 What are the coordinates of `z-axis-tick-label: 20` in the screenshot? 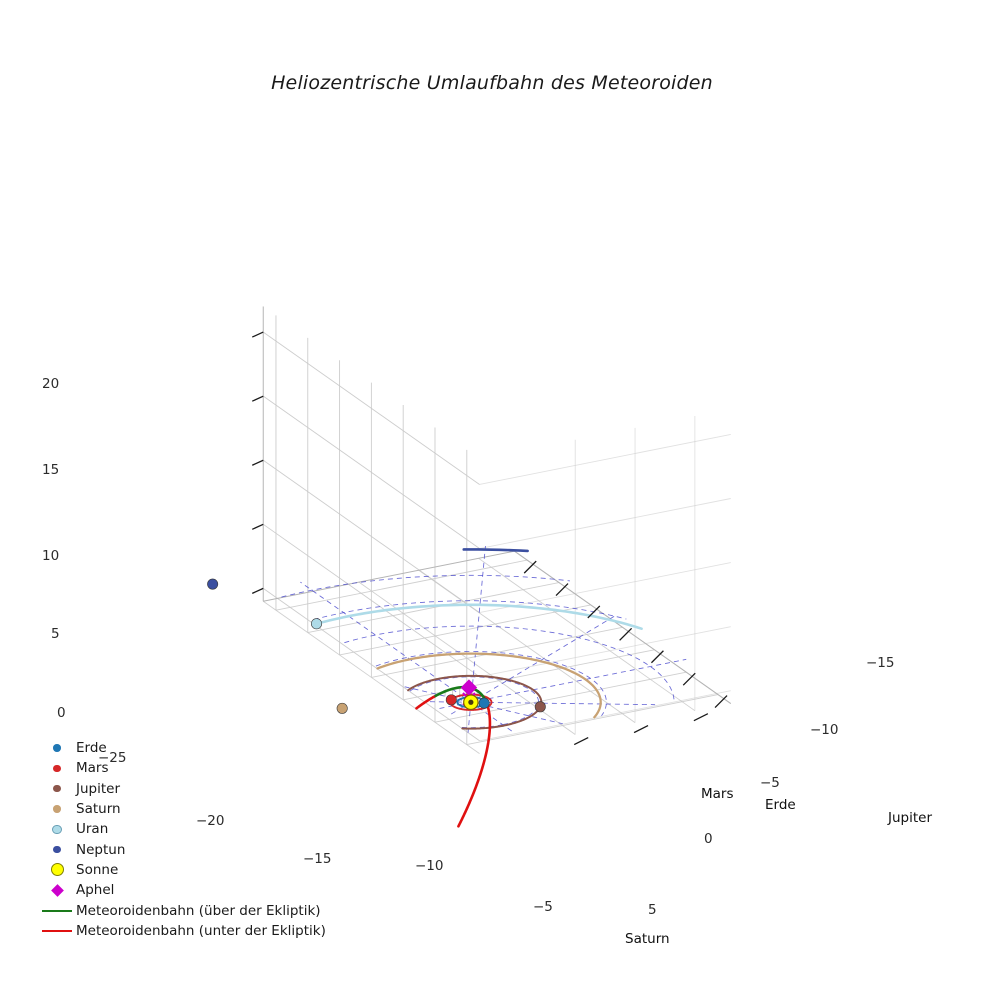 It's located at (51, 384).